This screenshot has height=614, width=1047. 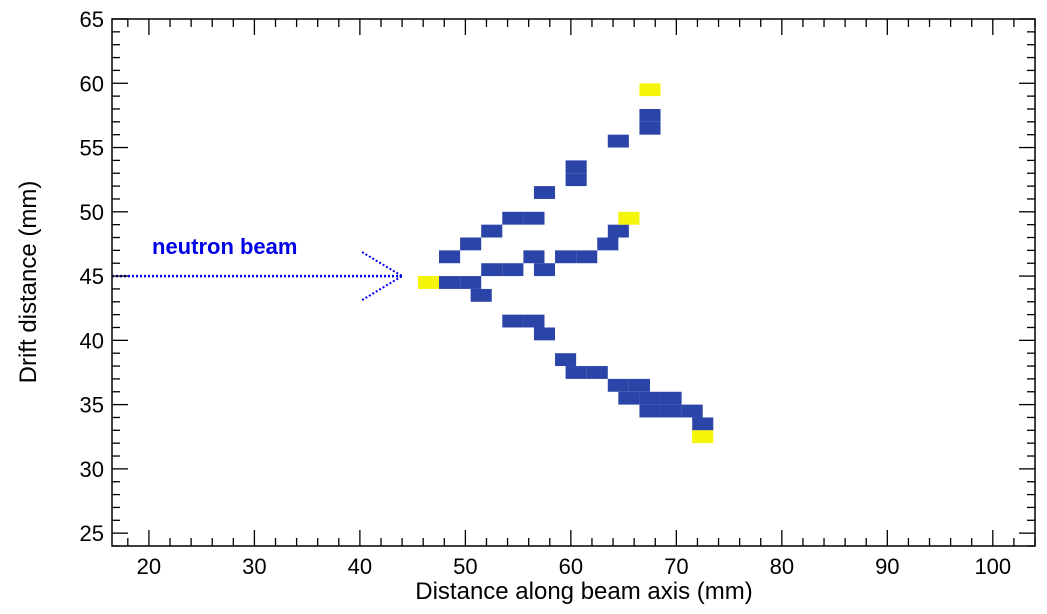 What do you see at coordinates (382, 264) in the screenshot?
I see `beam-arrow-head-upper` at bounding box center [382, 264].